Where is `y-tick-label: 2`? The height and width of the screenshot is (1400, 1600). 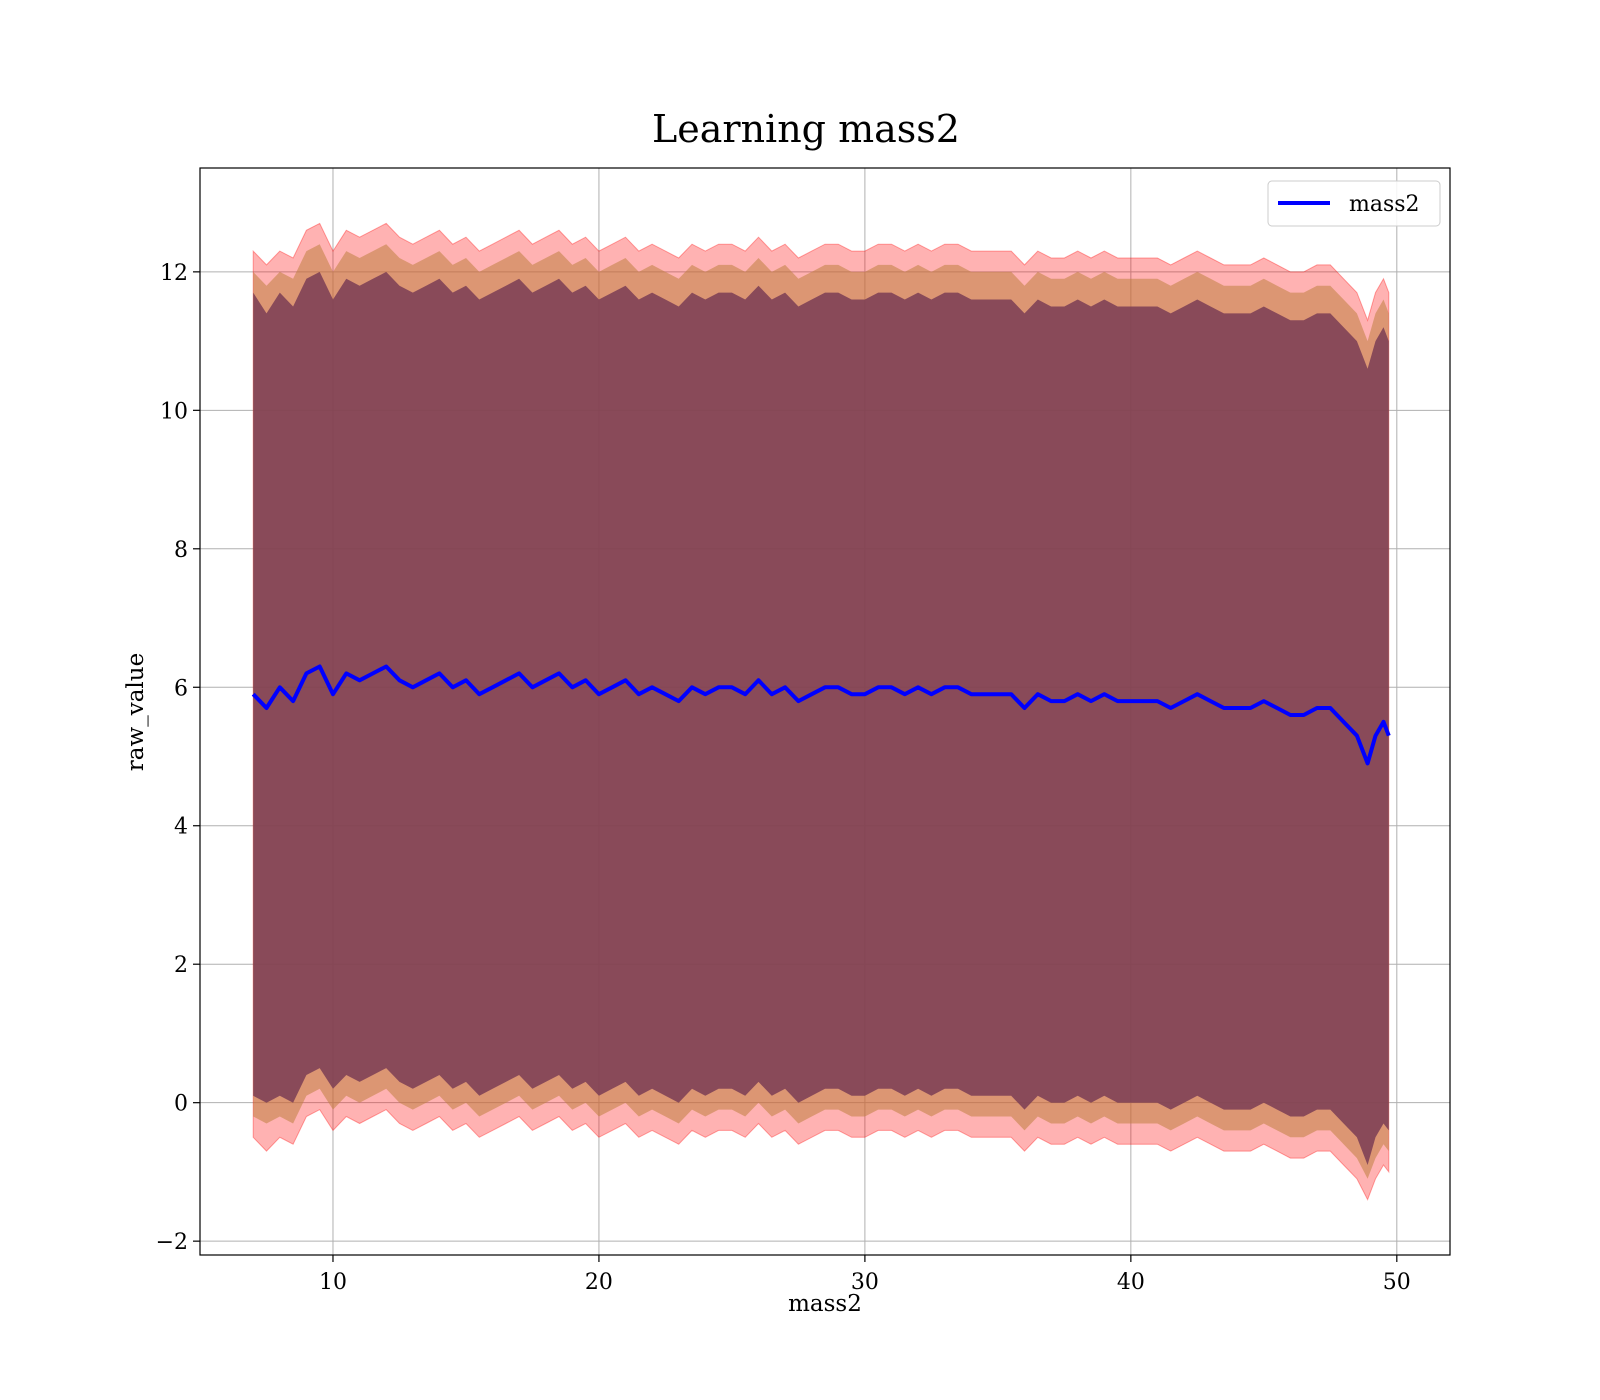
y-tick-label: 2 is located at coordinates (181, 965).